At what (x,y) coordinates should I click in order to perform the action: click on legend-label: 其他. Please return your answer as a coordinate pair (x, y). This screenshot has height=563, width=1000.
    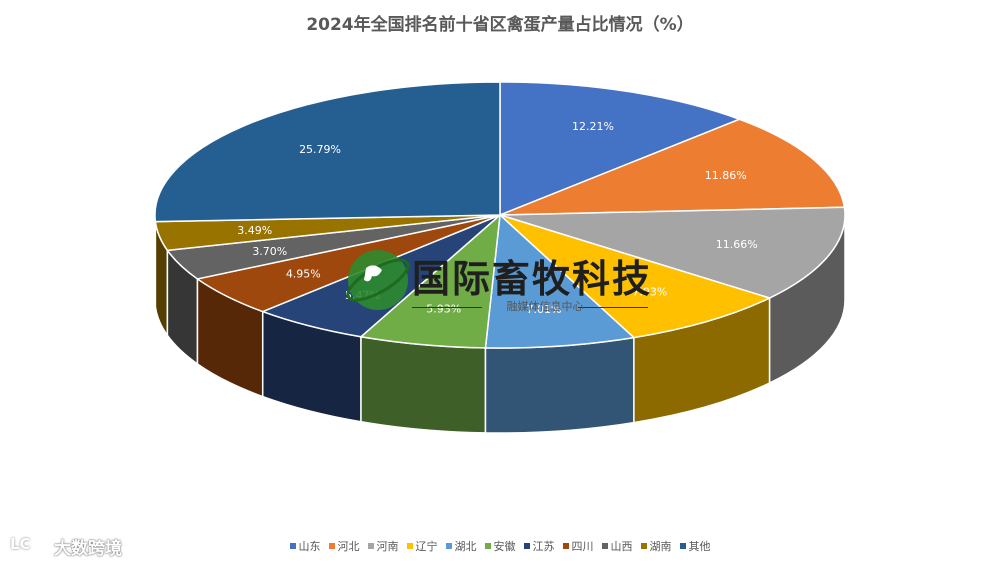
    Looking at the image, I should click on (700, 546).